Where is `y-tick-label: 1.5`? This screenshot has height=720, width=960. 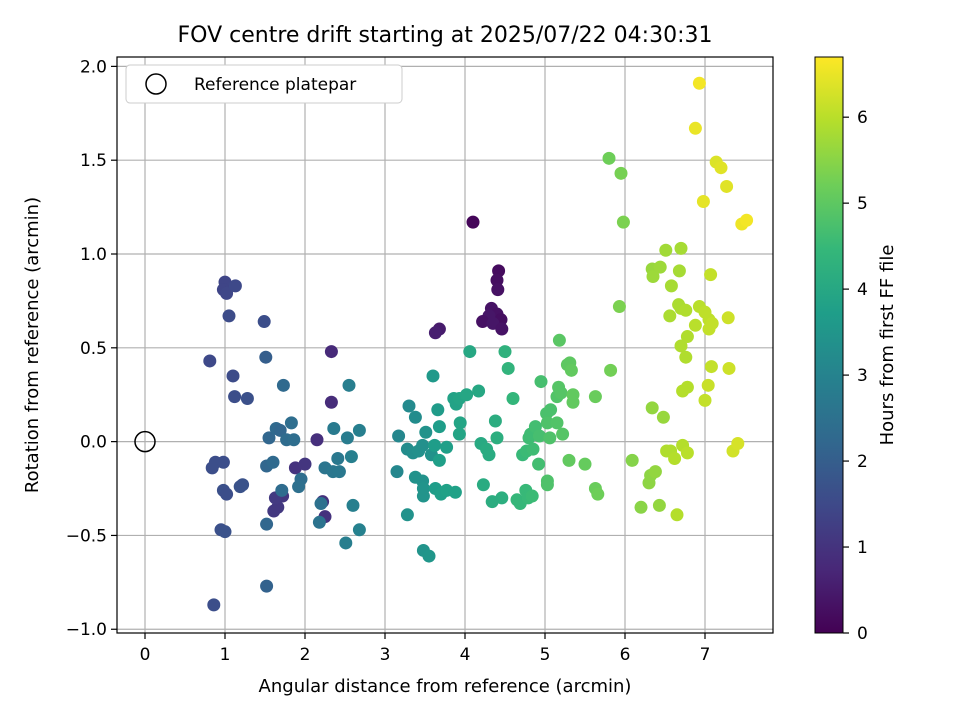 y-tick-label: 1.5 is located at coordinates (93, 161).